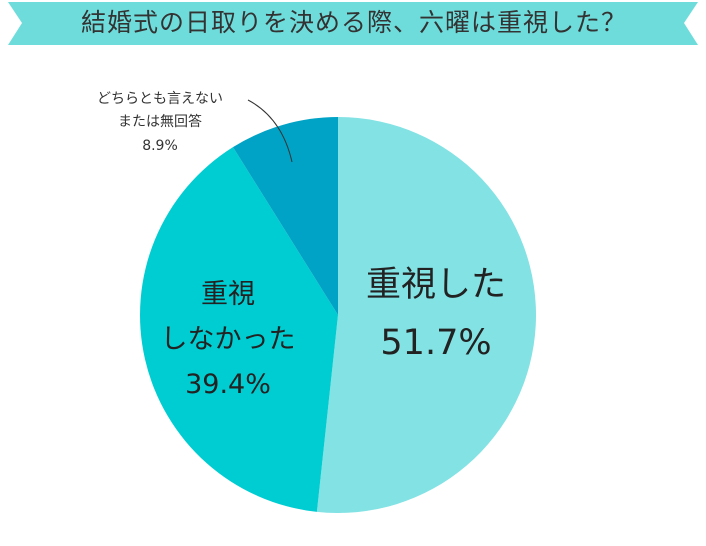 The width and height of the screenshot is (706, 546). I want to click on slice-label-2-line-1: 重視, so click(228, 294).